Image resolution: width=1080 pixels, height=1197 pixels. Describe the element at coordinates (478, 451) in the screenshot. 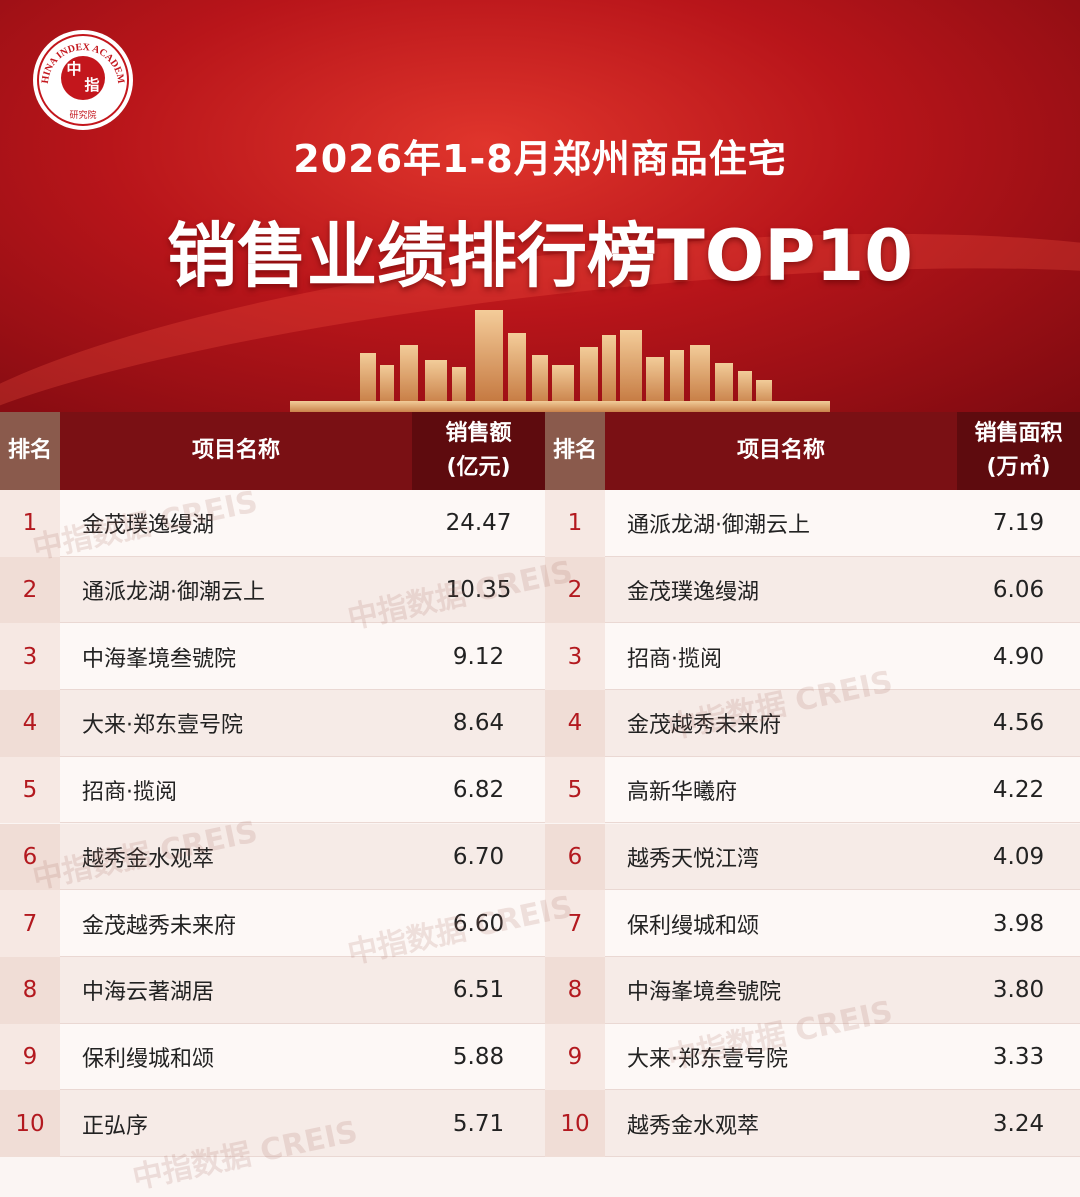

I see `column-header: 销售额 (亿元)` at that location.